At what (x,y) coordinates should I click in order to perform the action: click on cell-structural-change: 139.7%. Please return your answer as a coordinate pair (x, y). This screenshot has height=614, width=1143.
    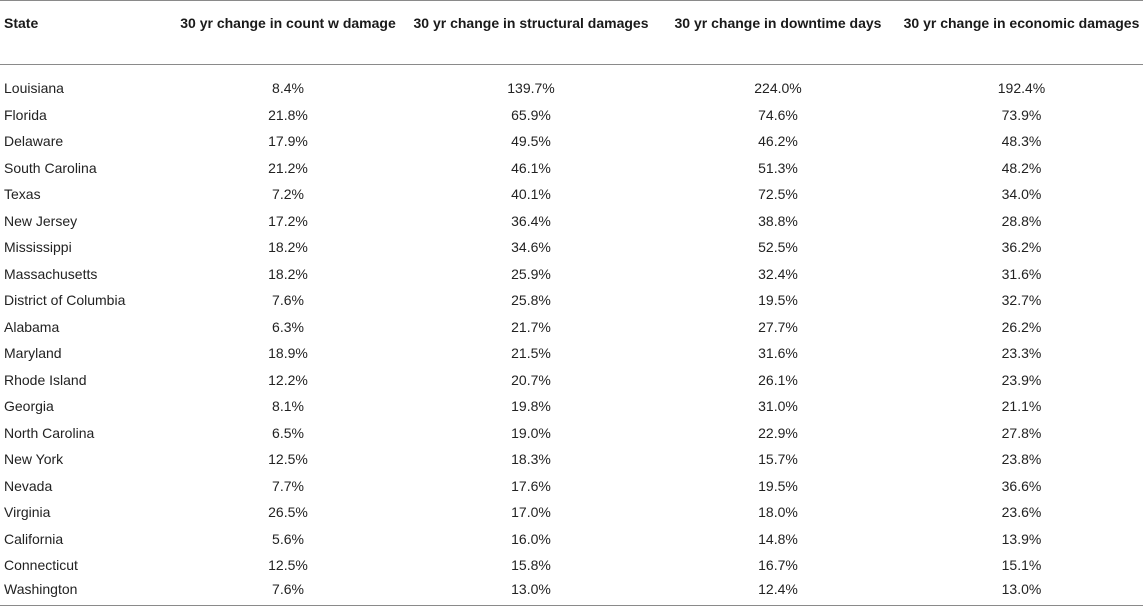
    Looking at the image, I should click on (531, 88).